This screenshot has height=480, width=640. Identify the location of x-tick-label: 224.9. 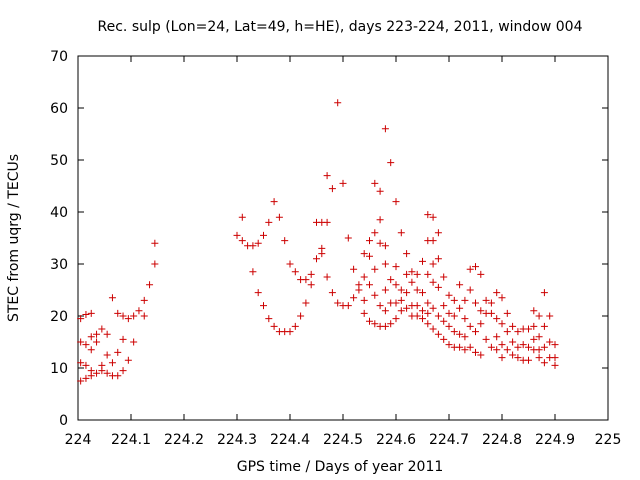
(555, 440).